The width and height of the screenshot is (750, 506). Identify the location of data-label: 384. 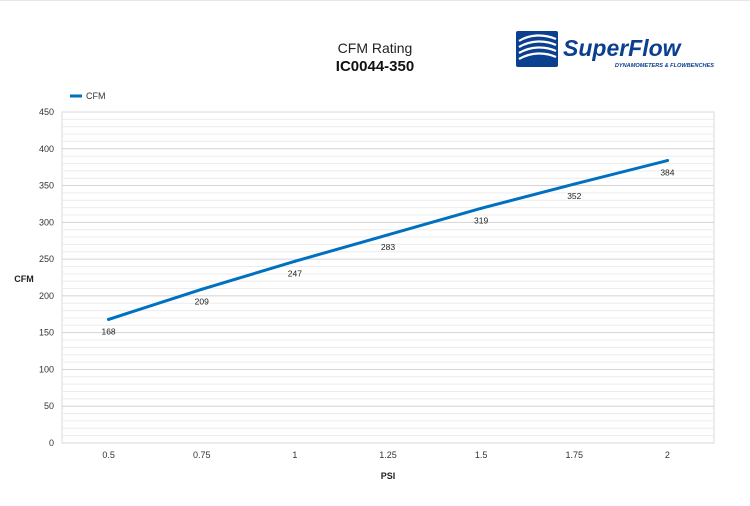
(667, 173).